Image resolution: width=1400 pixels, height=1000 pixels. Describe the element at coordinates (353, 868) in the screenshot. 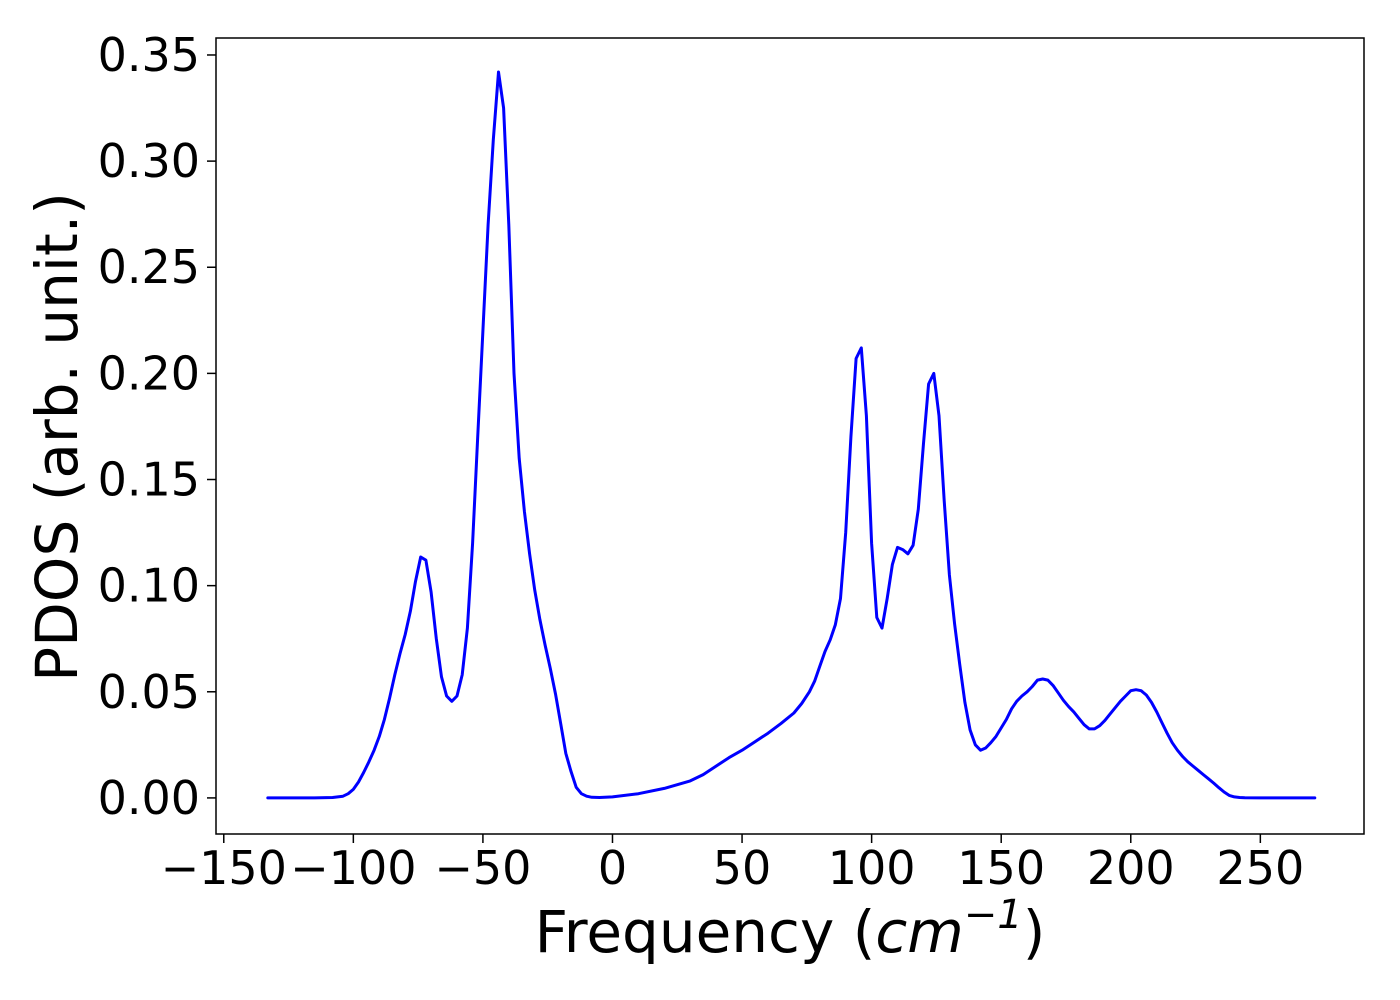

I see `x-tick-label: −100` at that location.